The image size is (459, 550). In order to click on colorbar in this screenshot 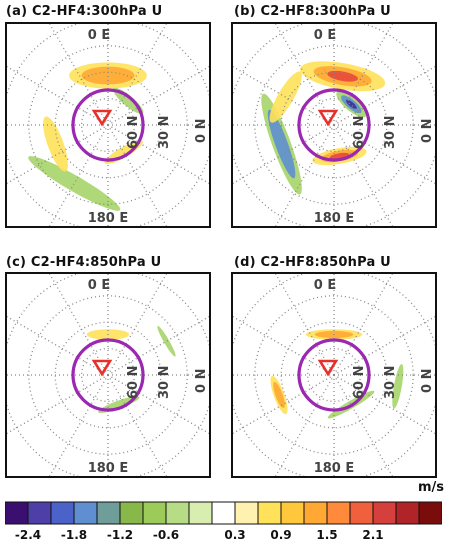, I will do `click(223, 513)`.